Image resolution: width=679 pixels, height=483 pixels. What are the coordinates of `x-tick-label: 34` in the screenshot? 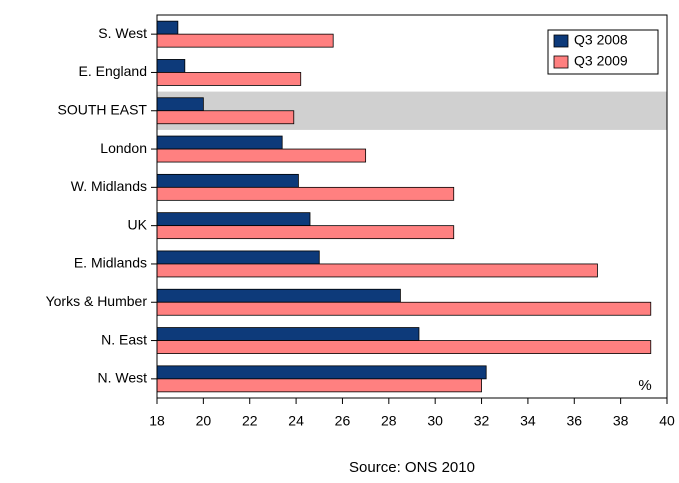 It's located at (528, 421).